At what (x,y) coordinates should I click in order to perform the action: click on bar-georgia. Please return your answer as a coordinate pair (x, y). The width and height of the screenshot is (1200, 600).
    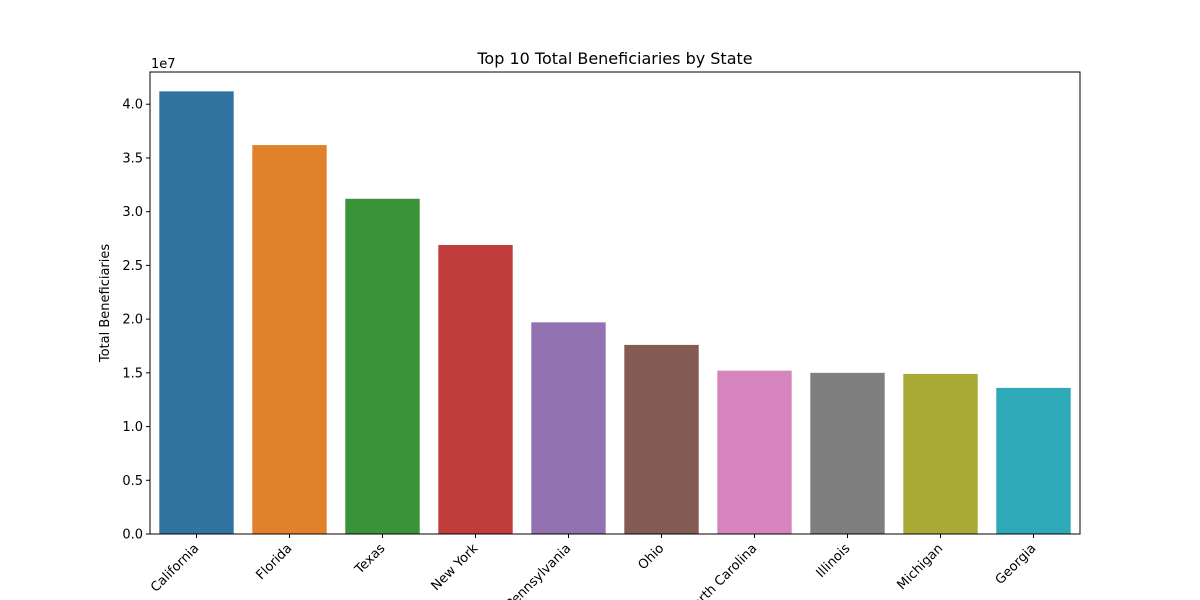
    Looking at the image, I should click on (1033, 460).